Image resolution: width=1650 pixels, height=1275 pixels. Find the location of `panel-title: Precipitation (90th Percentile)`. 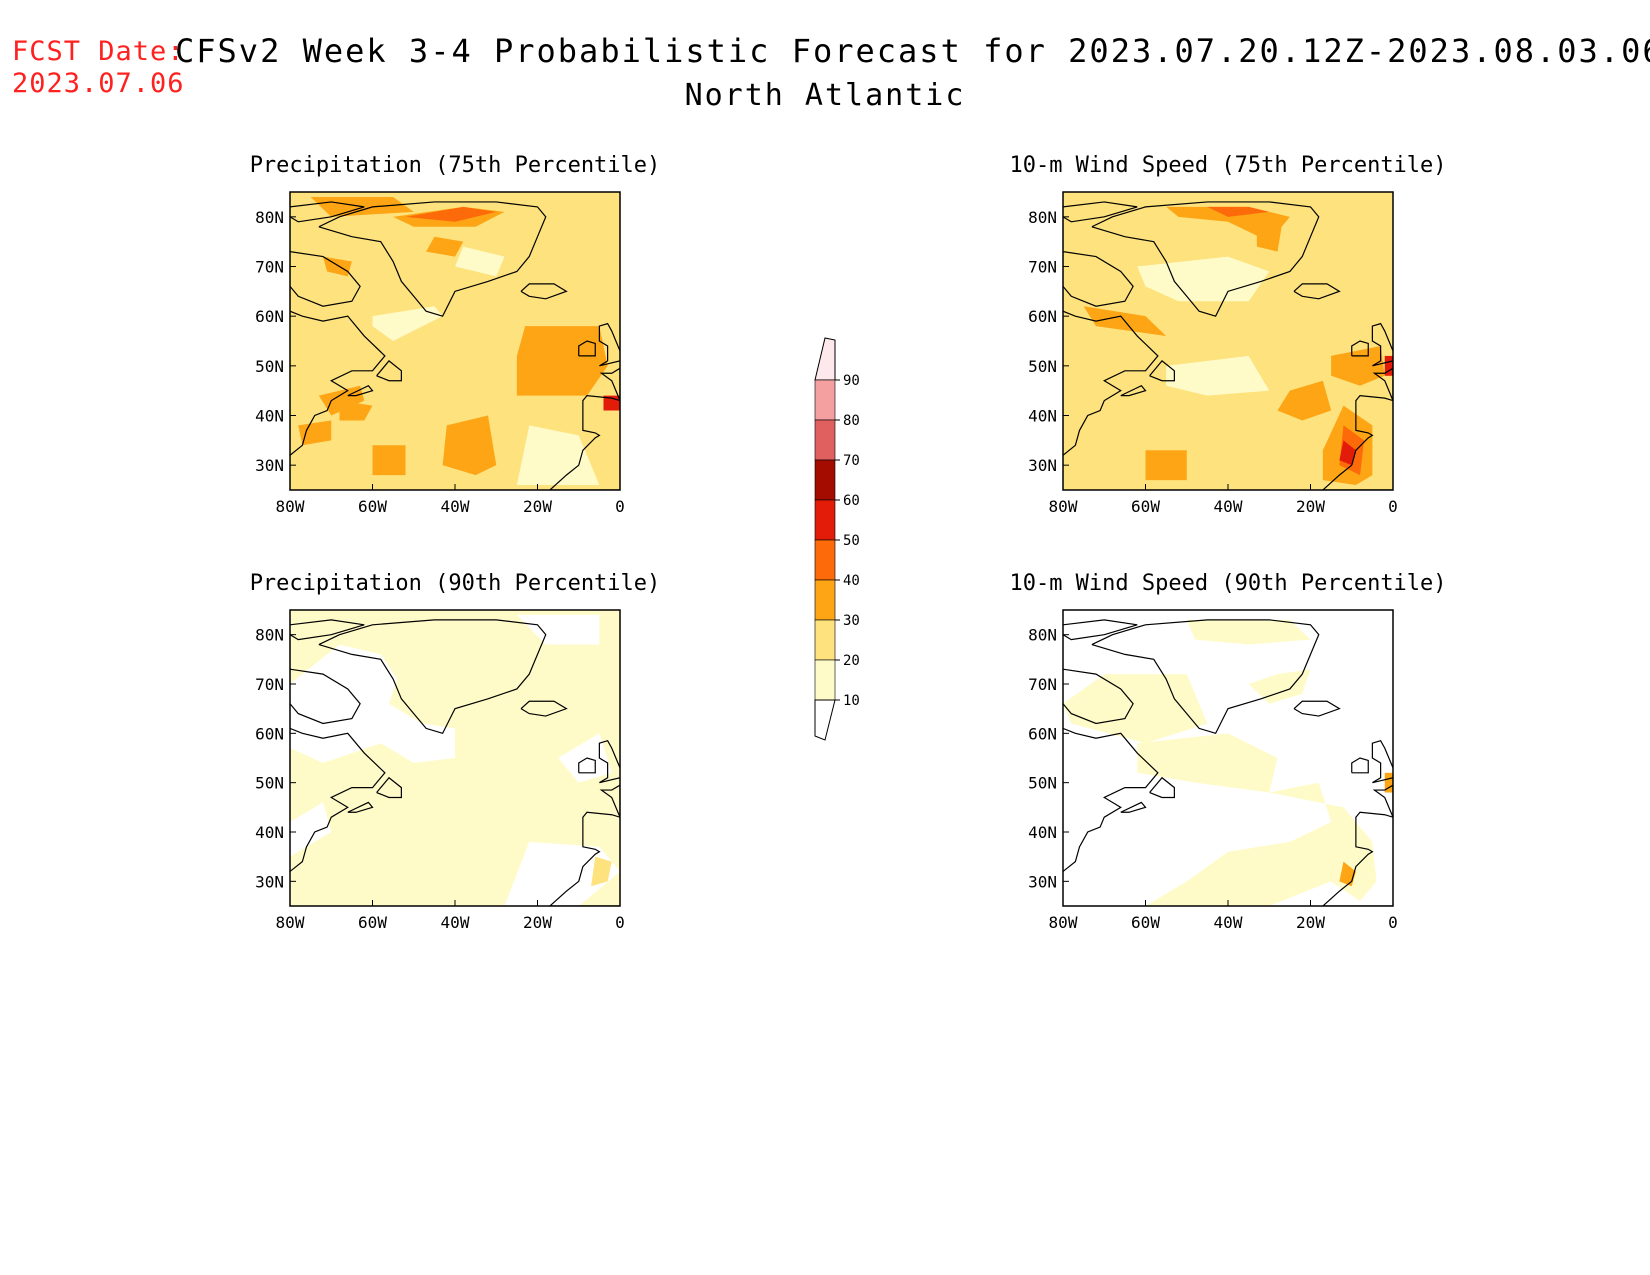

panel-title: Precipitation (90th Percentile) is located at coordinates (455, 583).